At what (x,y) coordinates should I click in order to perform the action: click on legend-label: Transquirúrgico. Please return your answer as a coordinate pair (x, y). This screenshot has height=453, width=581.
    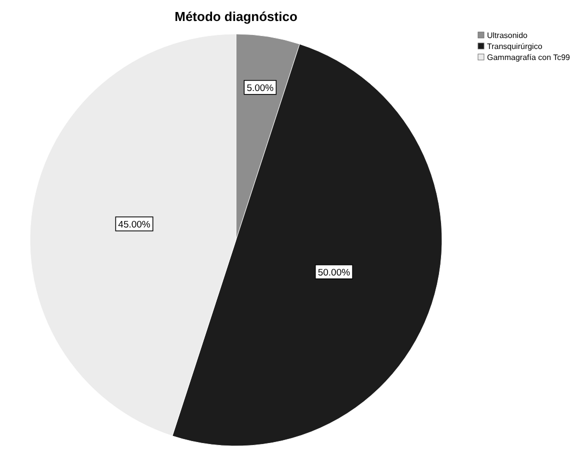
    Looking at the image, I should click on (515, 46).